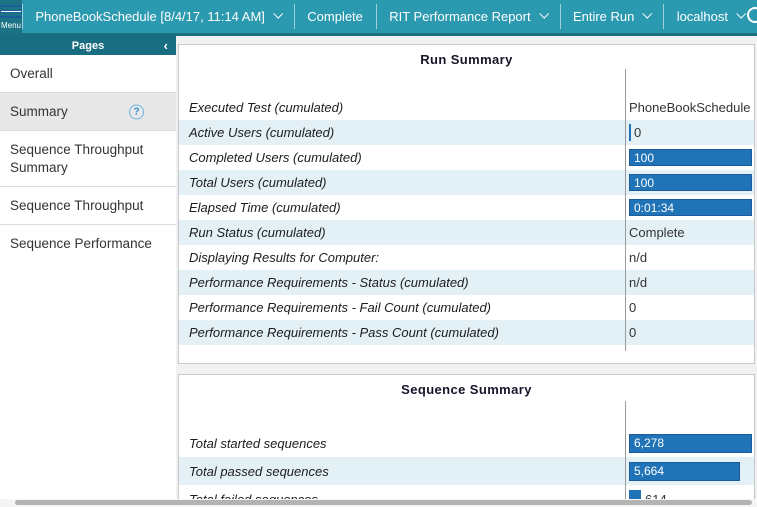  I want to click on value-bar, so click(630, 132).